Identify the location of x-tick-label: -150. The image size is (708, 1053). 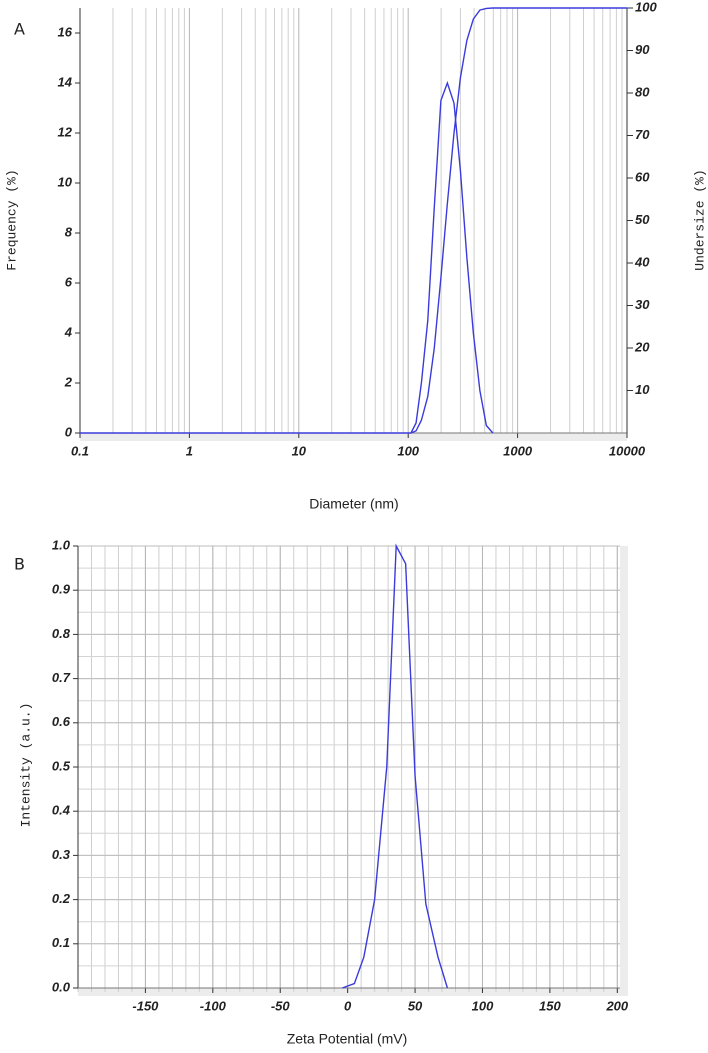
(145, 1005).